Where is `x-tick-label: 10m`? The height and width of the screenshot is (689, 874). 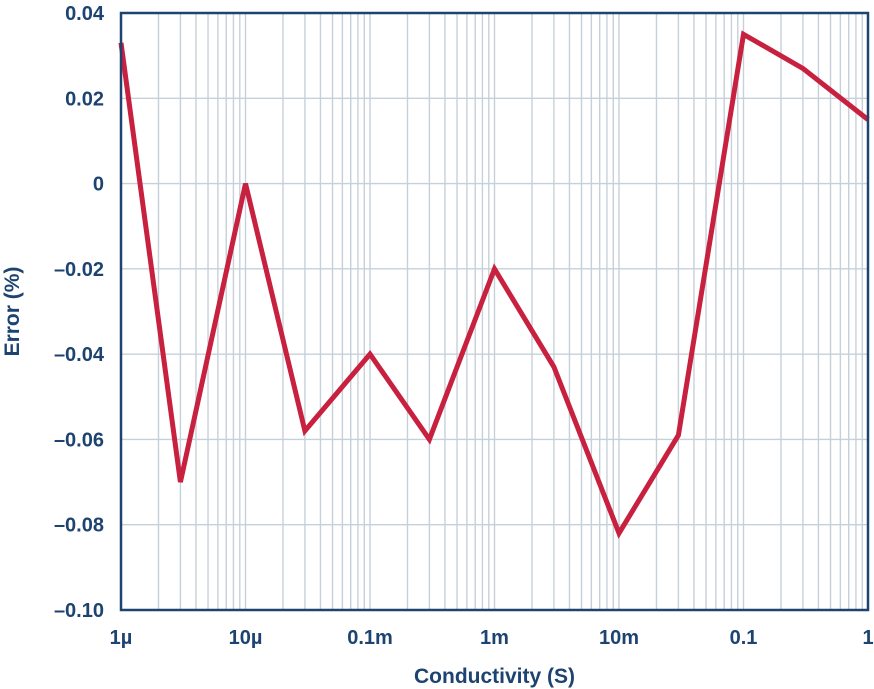 x-tick-label: 10m is located at coordinates (619, 638).